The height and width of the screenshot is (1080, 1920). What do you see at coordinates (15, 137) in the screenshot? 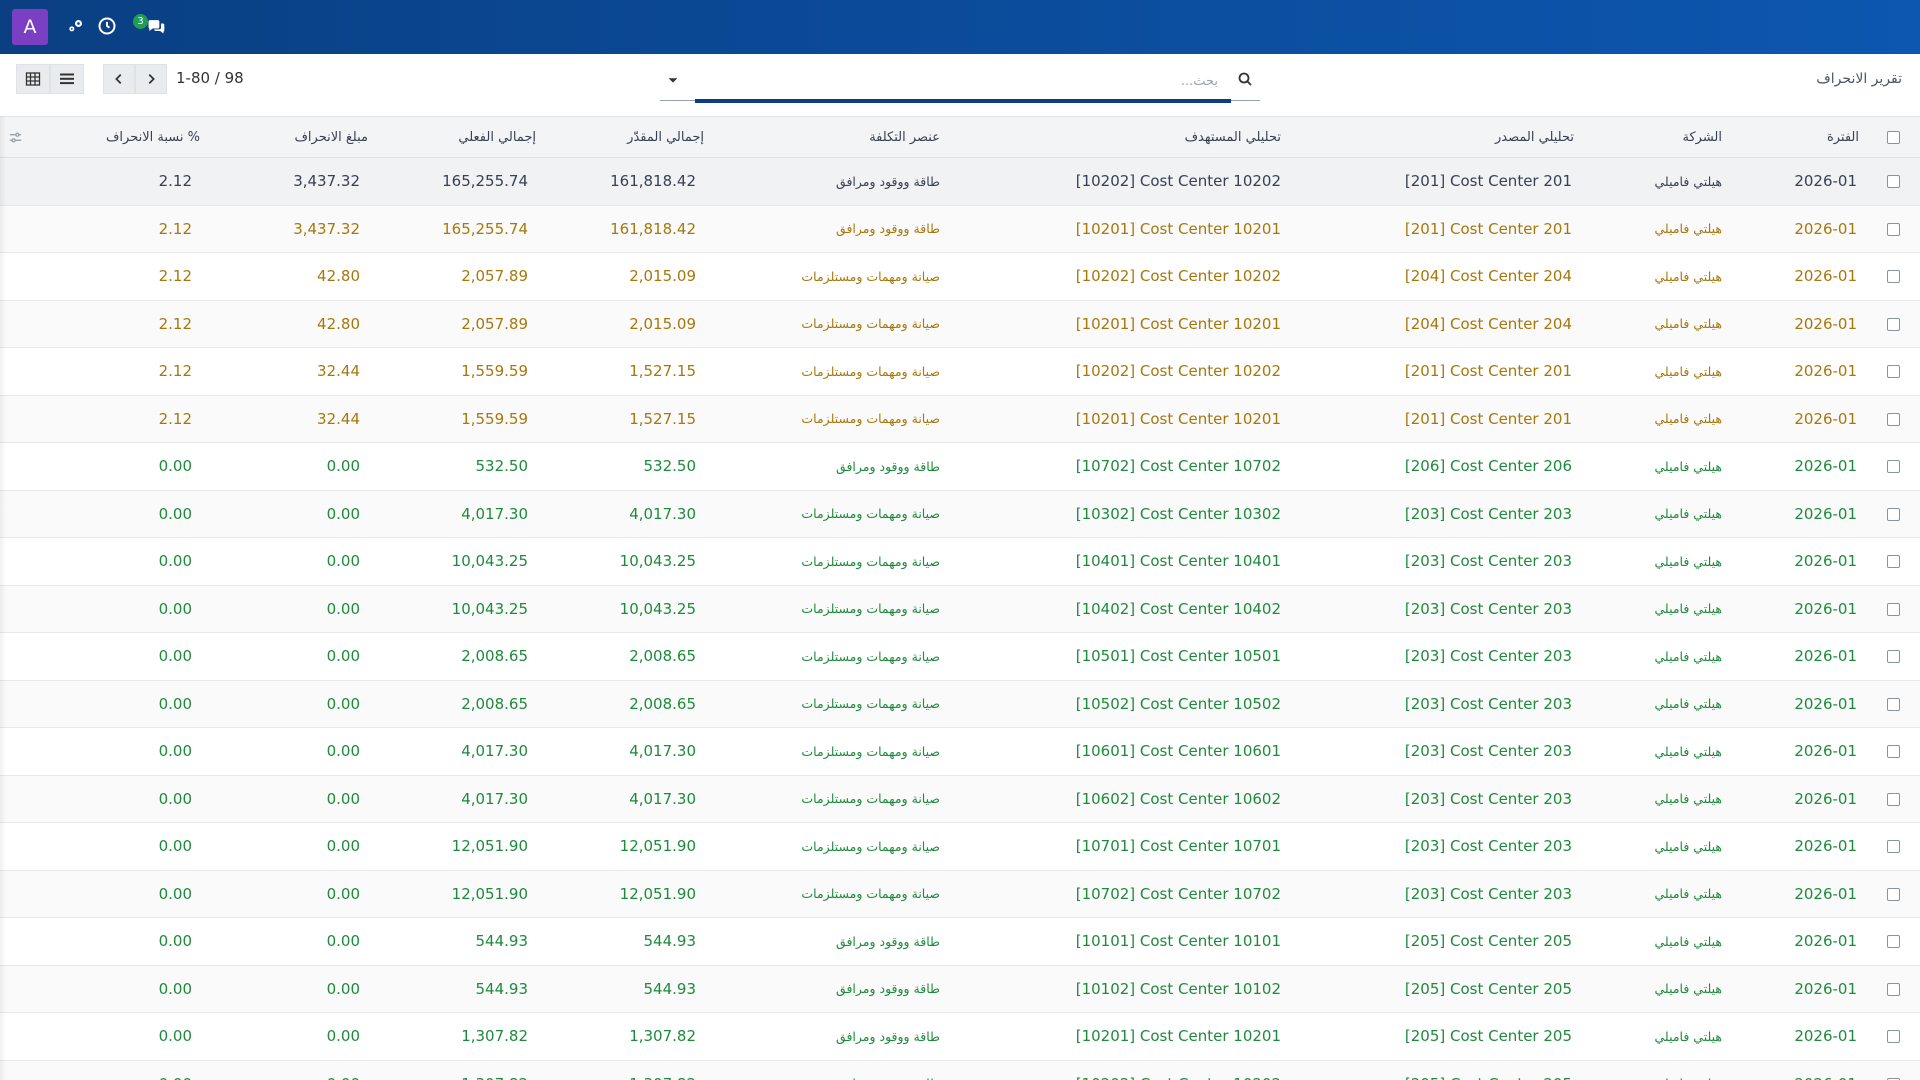
I see `optional-columns-toggle` at bounding box center [15, 137].